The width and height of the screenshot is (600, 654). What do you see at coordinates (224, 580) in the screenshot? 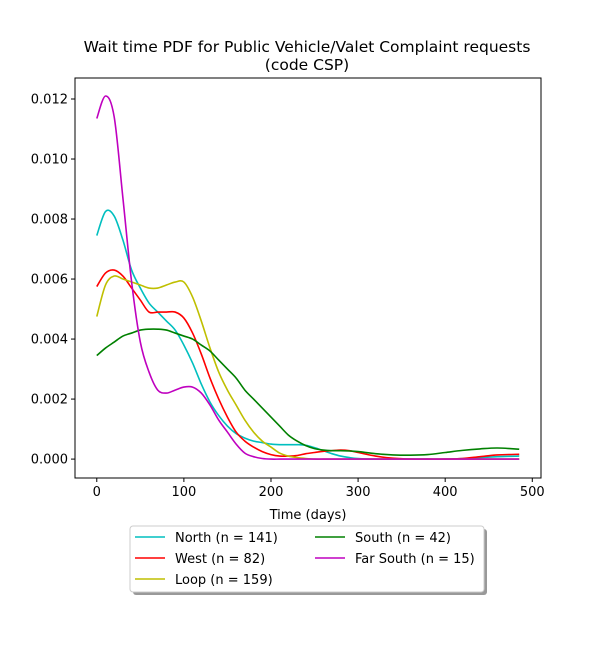
I see `legend-label-2: Loop (n = 159)` at bounding box center [224, 580].